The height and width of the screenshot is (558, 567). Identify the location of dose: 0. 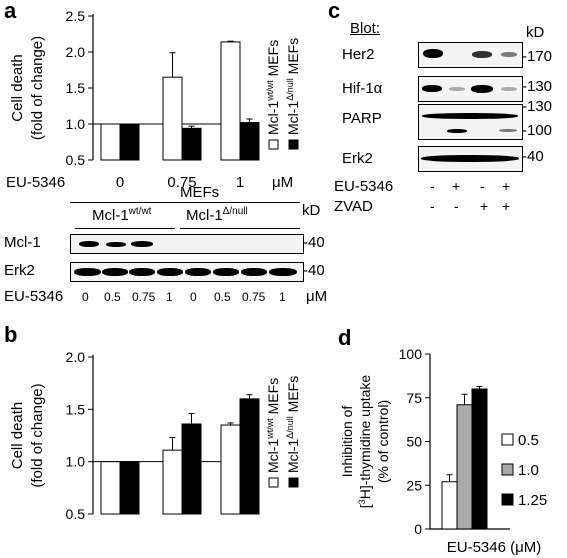
(193, 297).